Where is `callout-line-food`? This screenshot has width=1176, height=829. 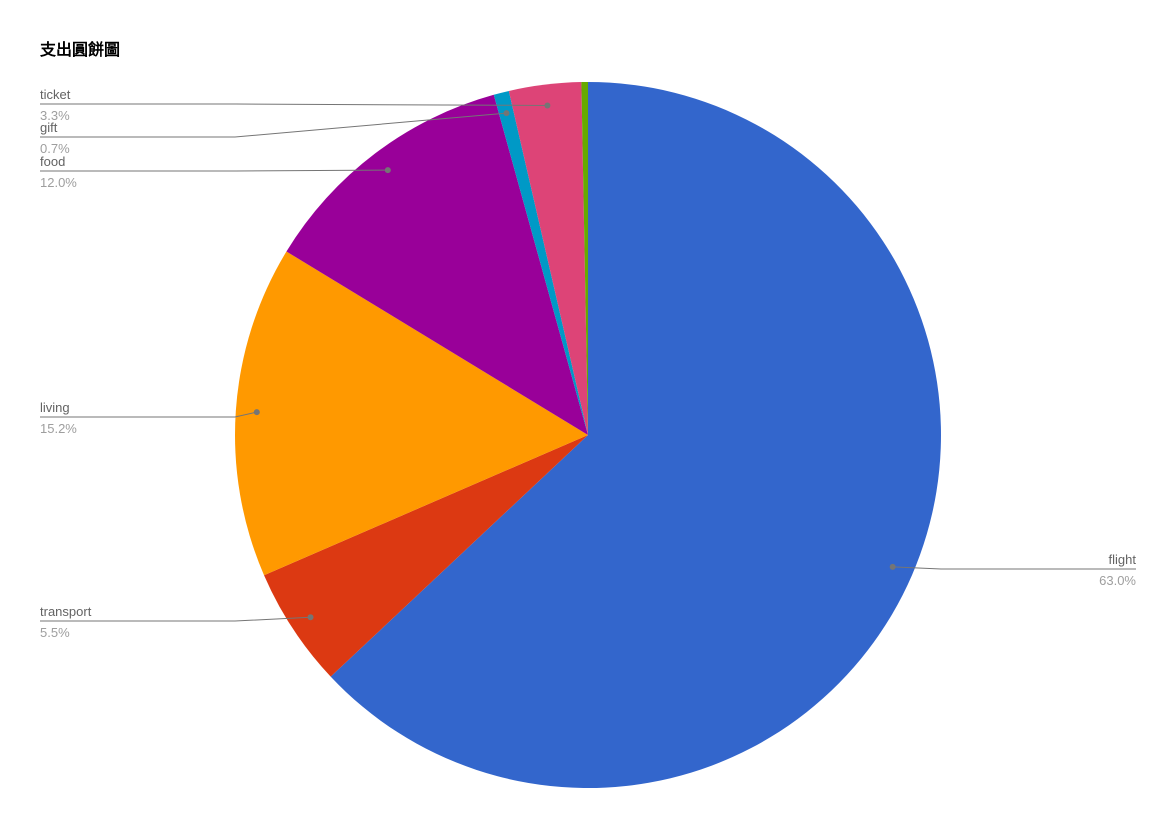
callout-line-food is located at coordinates (214, 170).